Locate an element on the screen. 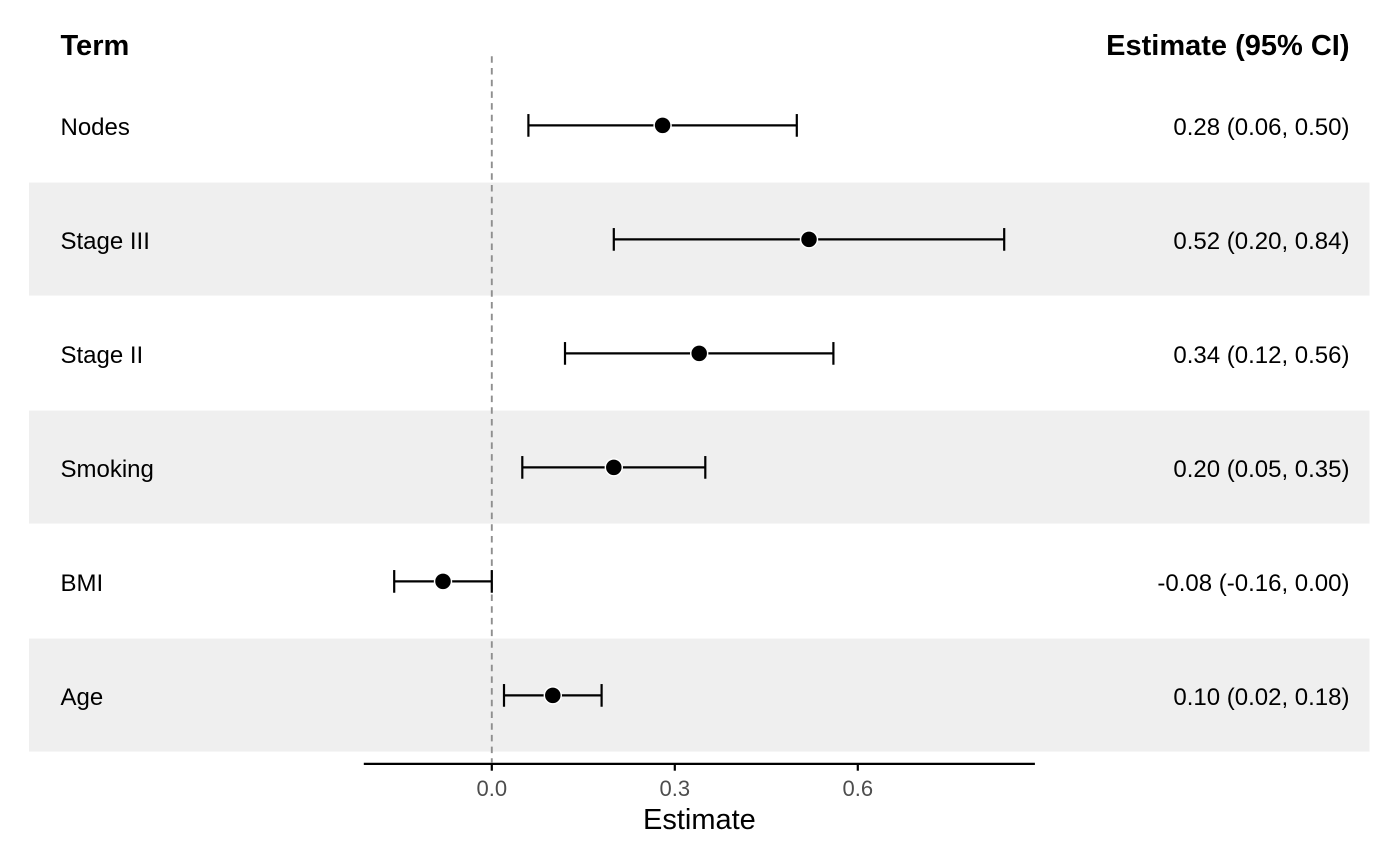  svg-text: Estimate is located at coordinates (699, 820).